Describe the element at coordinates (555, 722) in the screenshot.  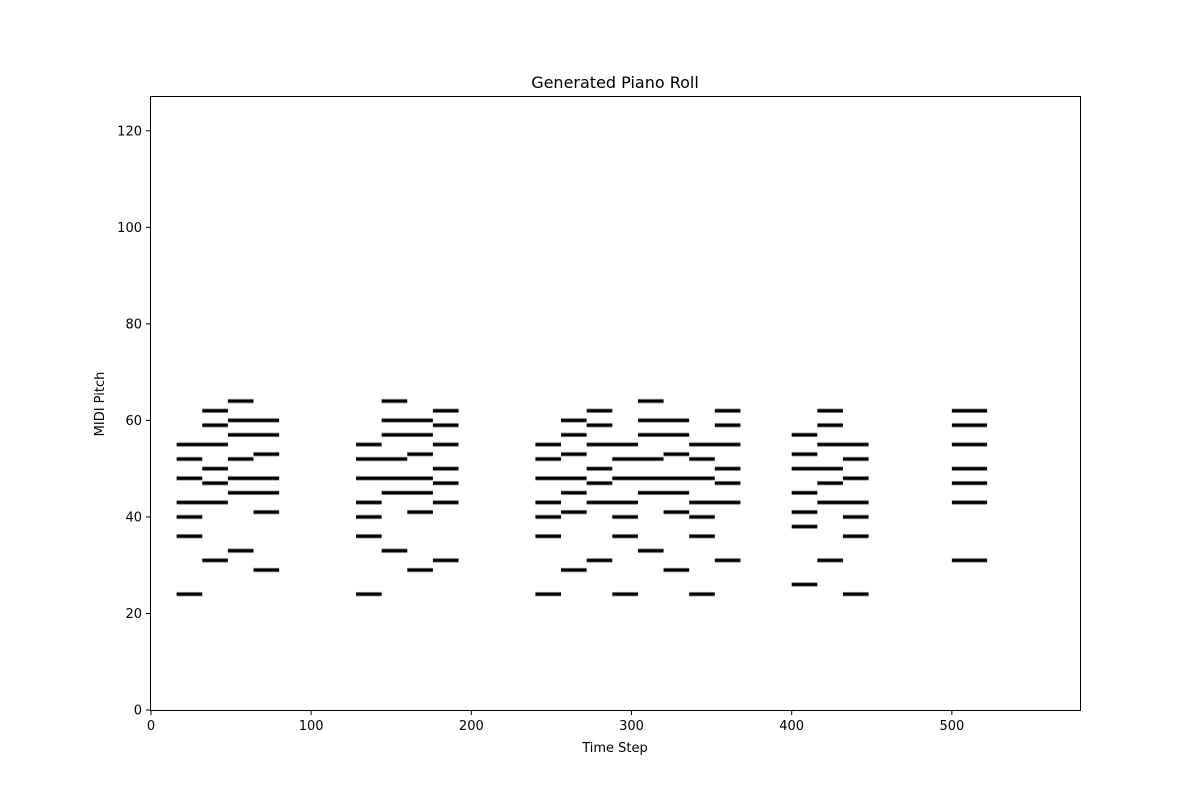
I see `x-axis-ticks: 0 100 200 300 400 500` at that location.